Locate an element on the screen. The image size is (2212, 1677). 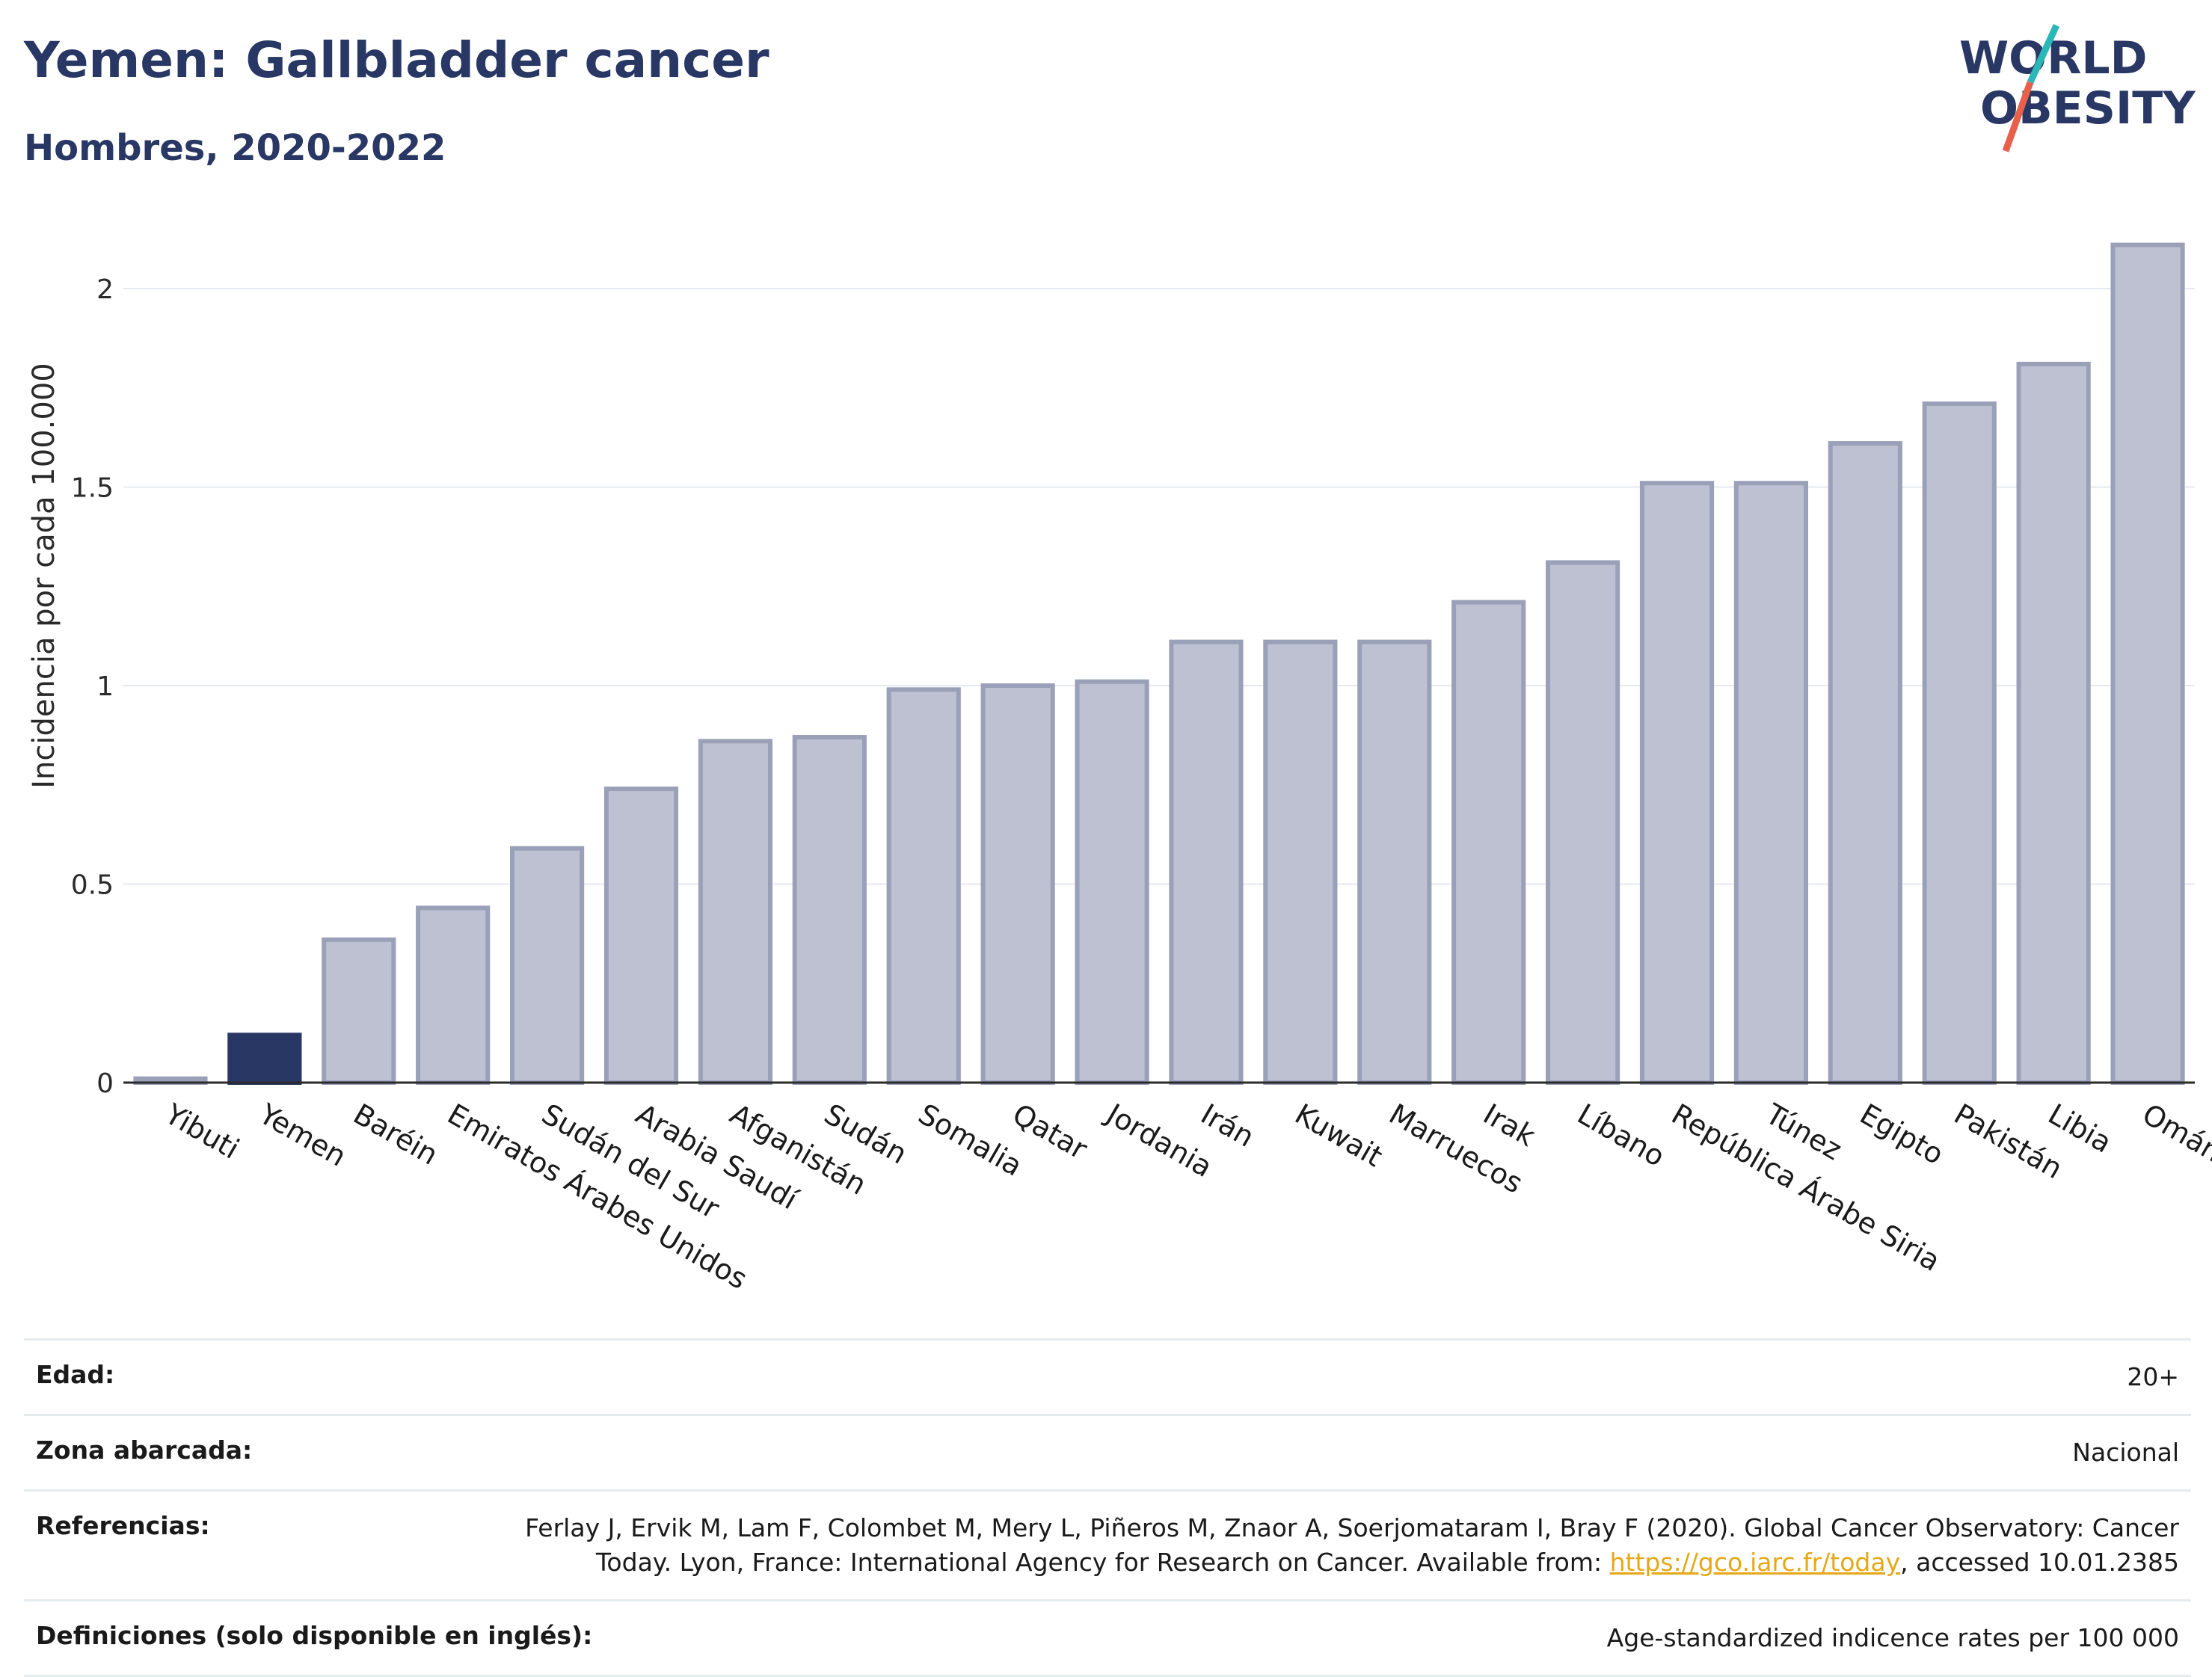
x-tick-label: Irán is located at coordinates (1227, 1126).